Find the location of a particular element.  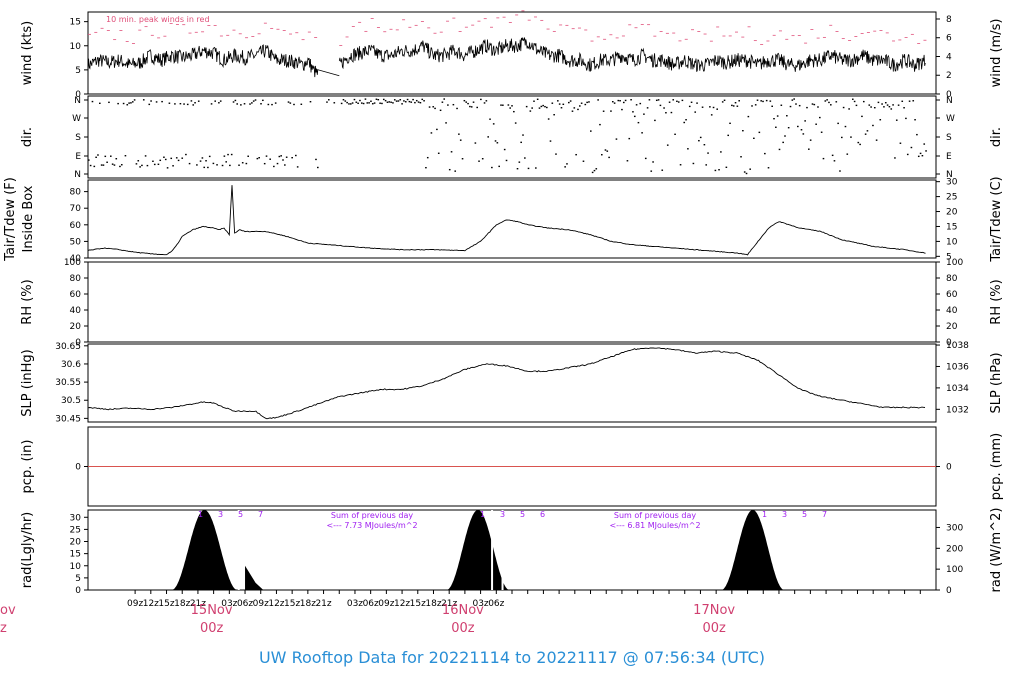

slp-ylabel-right: SLP (hPa) is located at coordinates (996, 382).